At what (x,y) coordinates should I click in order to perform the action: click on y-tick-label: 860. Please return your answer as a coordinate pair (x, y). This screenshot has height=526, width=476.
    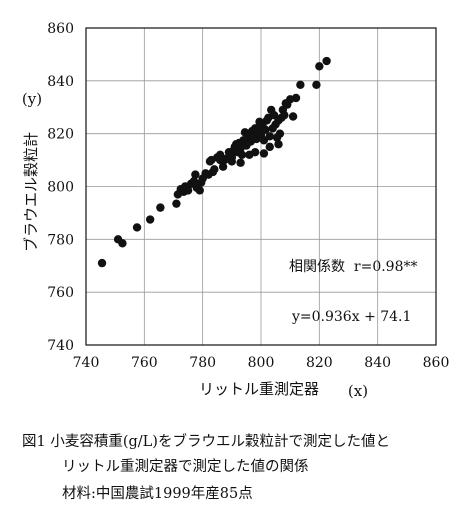
    Looking at the image, I should click on (60, 29).